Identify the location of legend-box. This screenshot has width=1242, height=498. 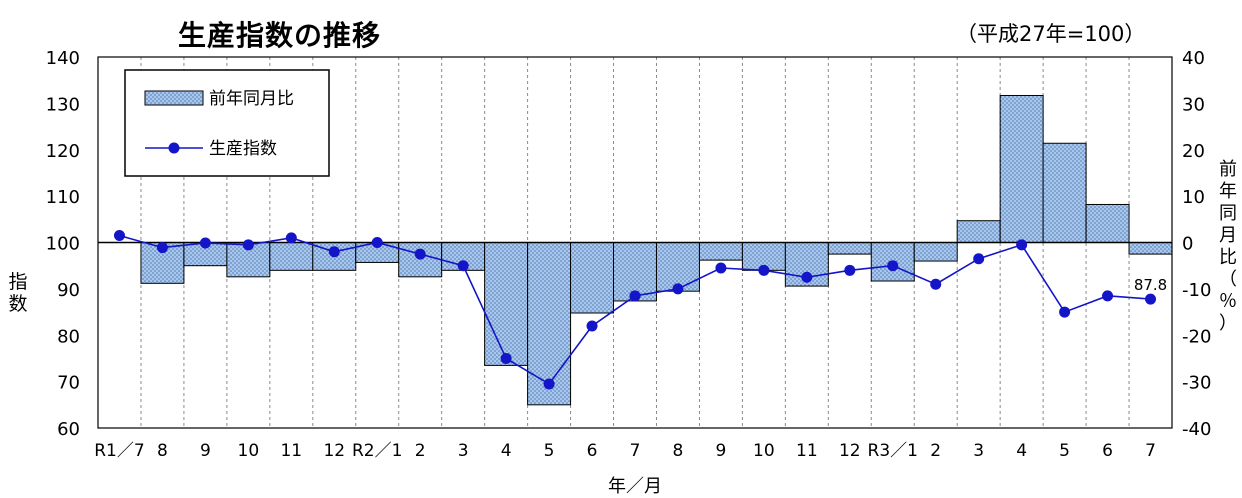
(227, 123).